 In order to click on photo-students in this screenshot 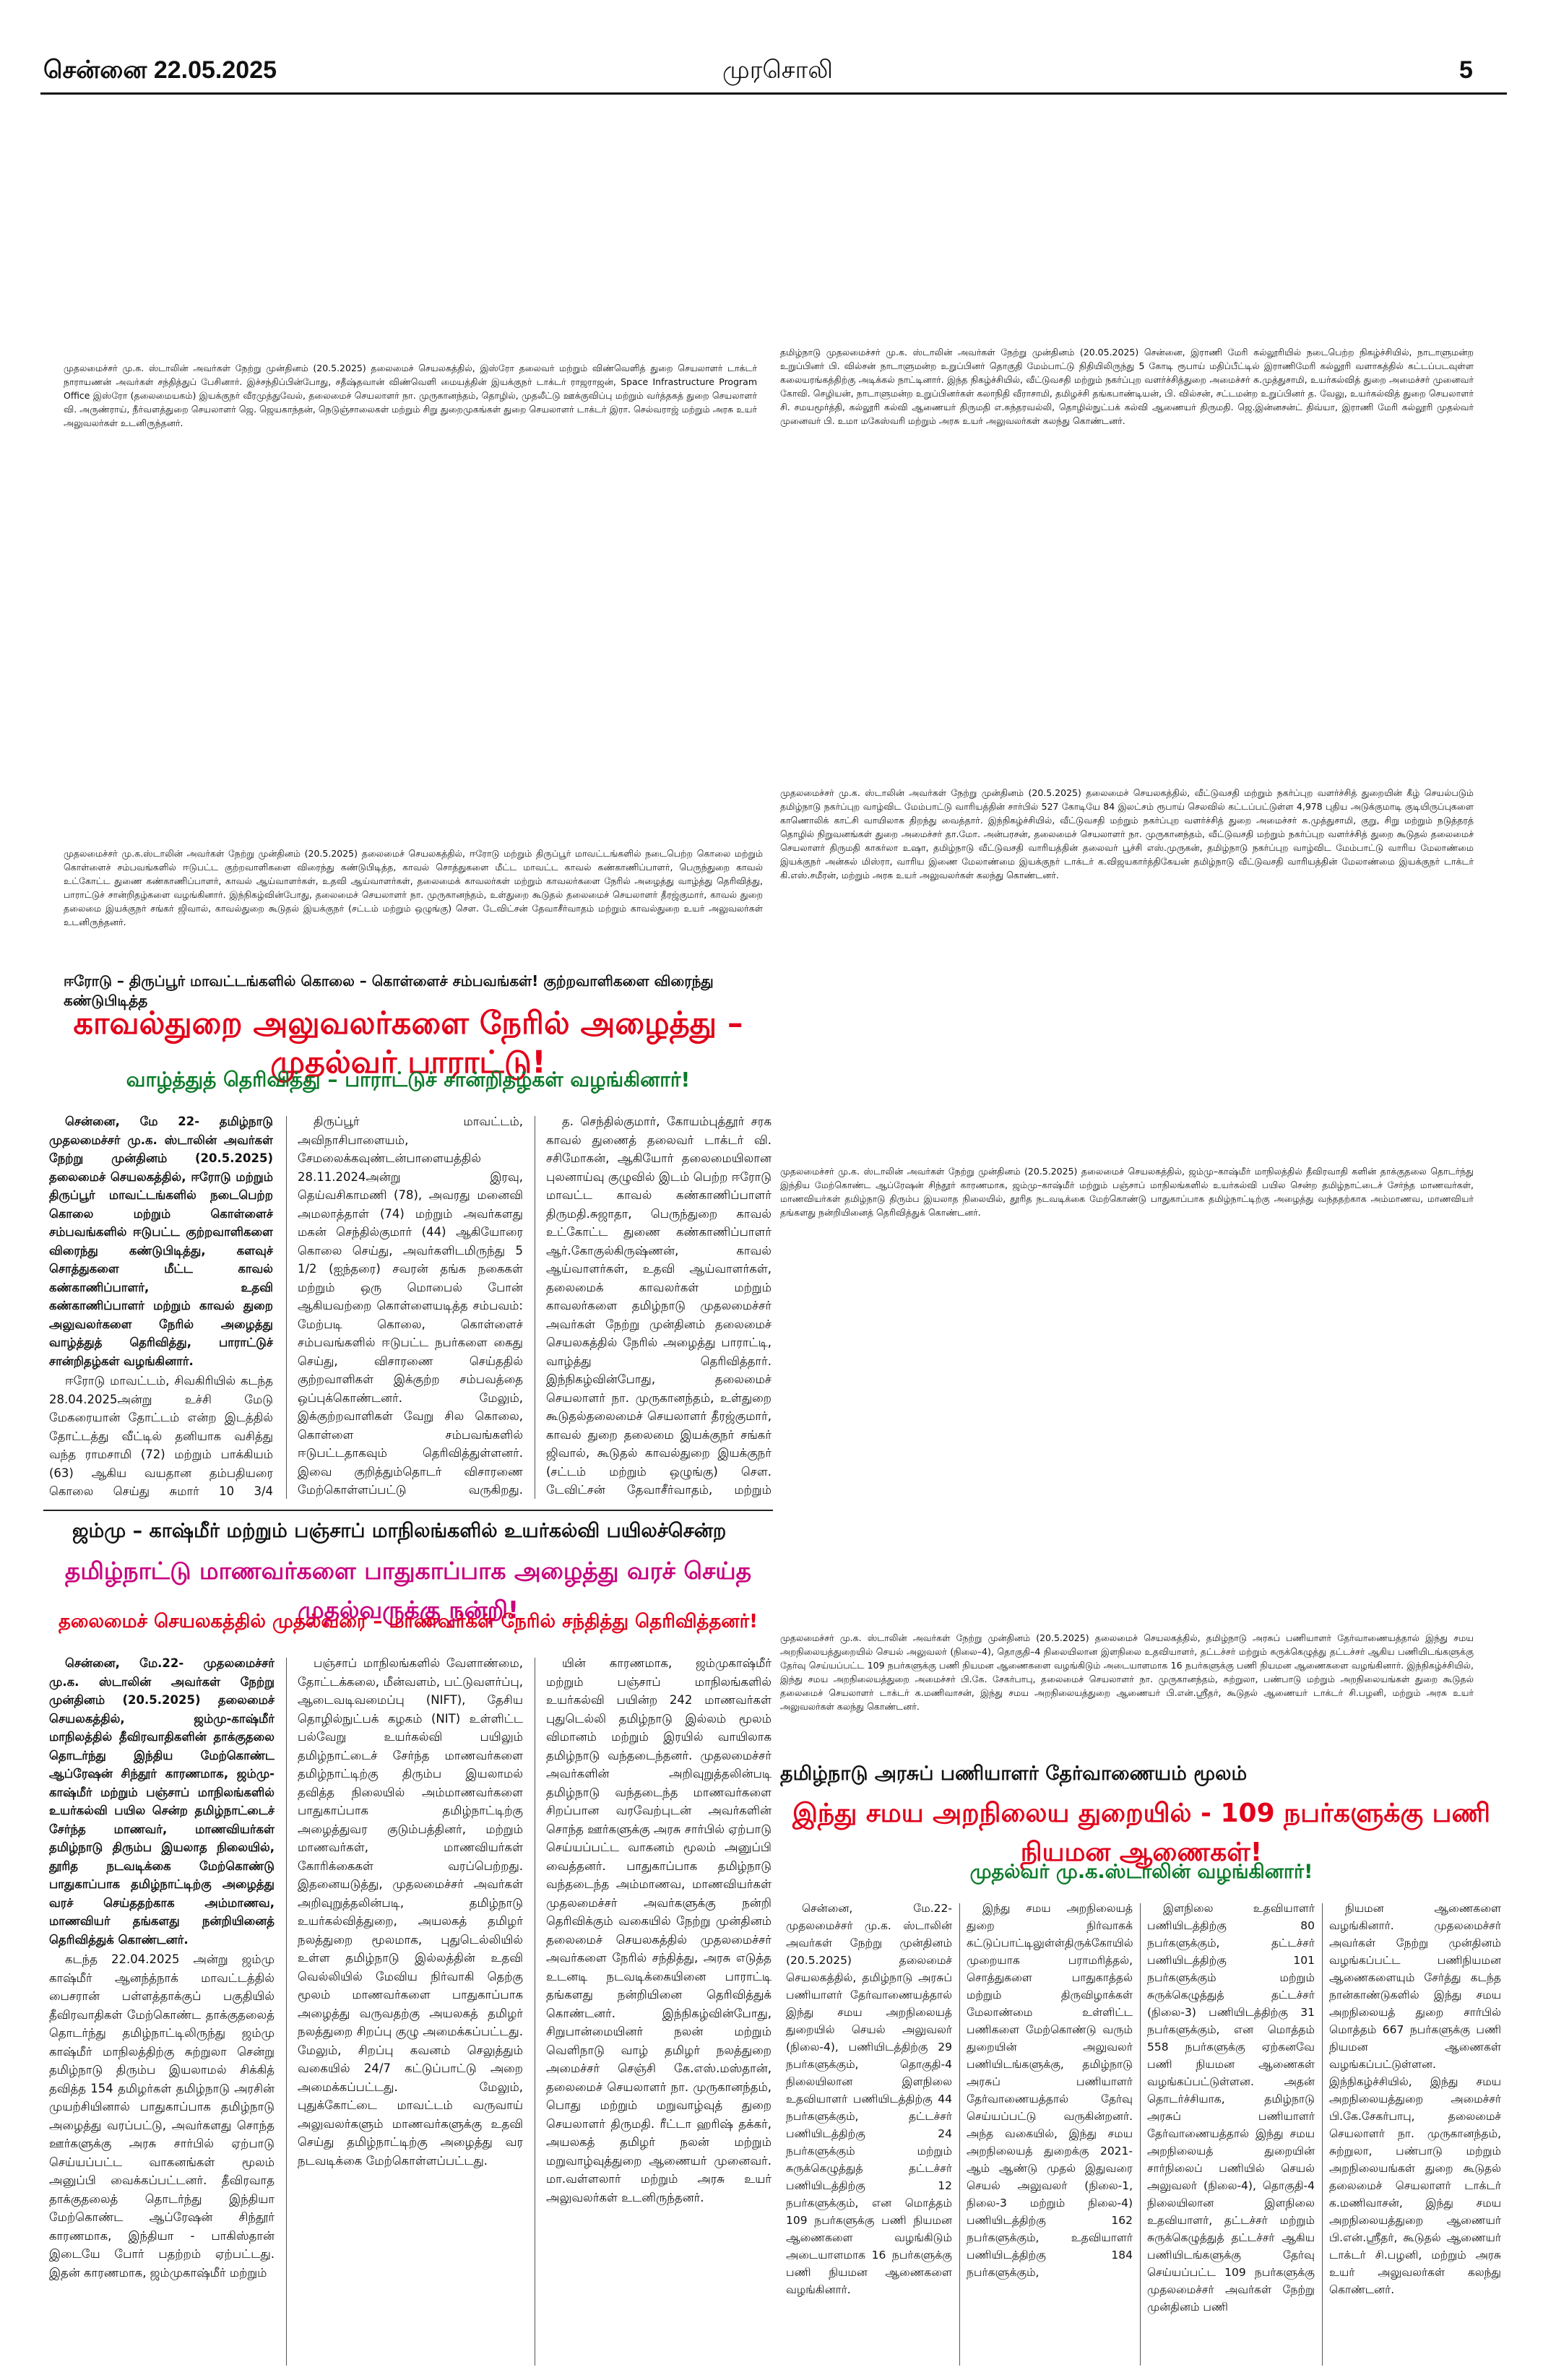, I will do `click(1141, 1060)`.